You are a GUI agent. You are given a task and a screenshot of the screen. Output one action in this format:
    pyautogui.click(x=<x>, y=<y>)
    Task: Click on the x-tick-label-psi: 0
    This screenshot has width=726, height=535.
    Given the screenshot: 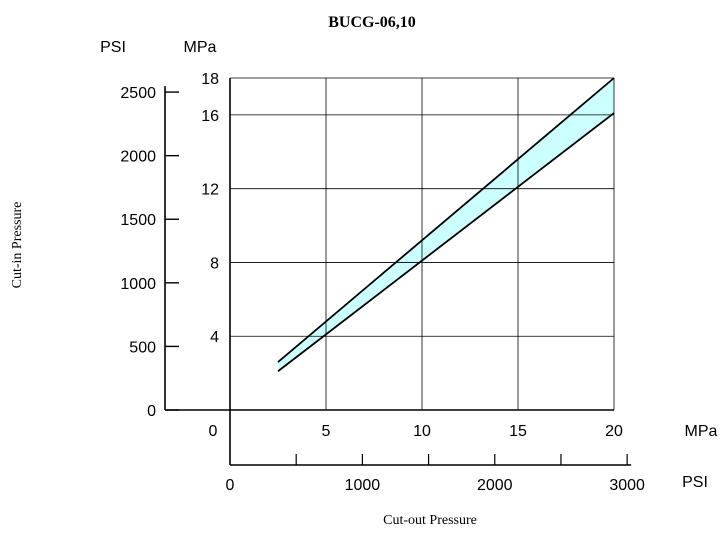 What is the action you would take?
    pyautogui.click(x=230, y=485)
    